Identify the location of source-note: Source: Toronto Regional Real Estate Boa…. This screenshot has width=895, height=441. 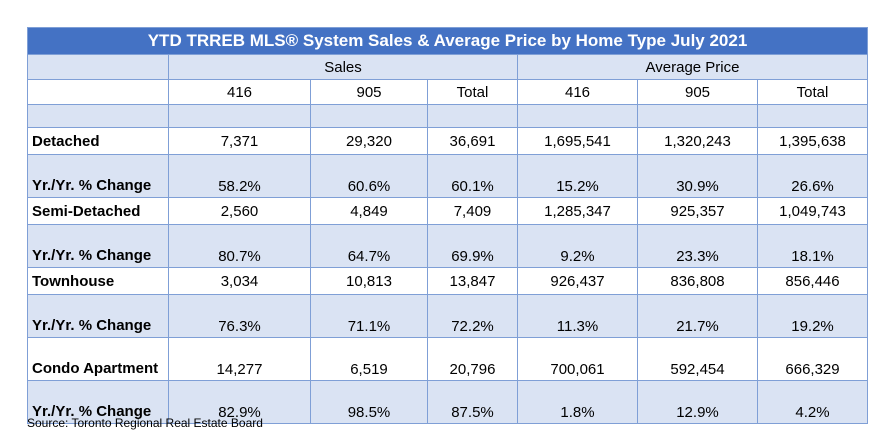
(145, 423).